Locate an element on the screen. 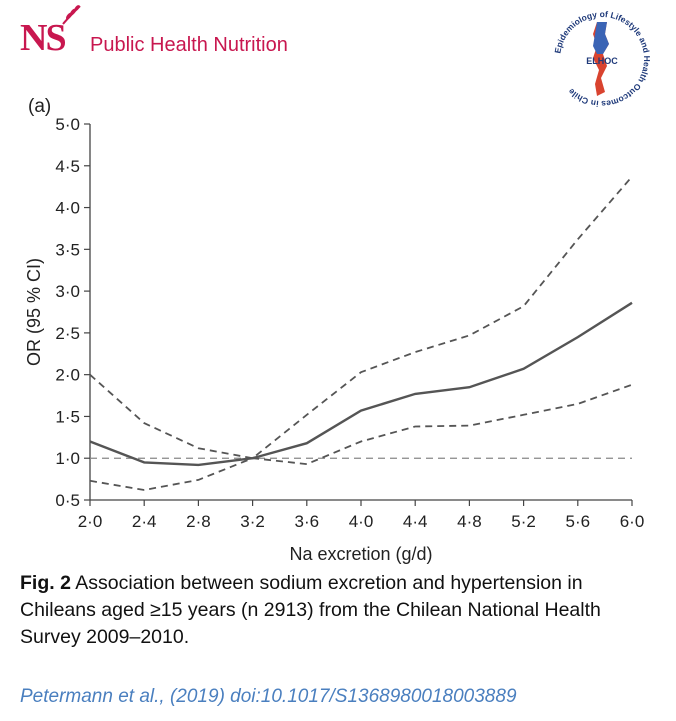 The image size is (676, 721). x-tick-label: 4·8 is located at coordinates (469, 521).